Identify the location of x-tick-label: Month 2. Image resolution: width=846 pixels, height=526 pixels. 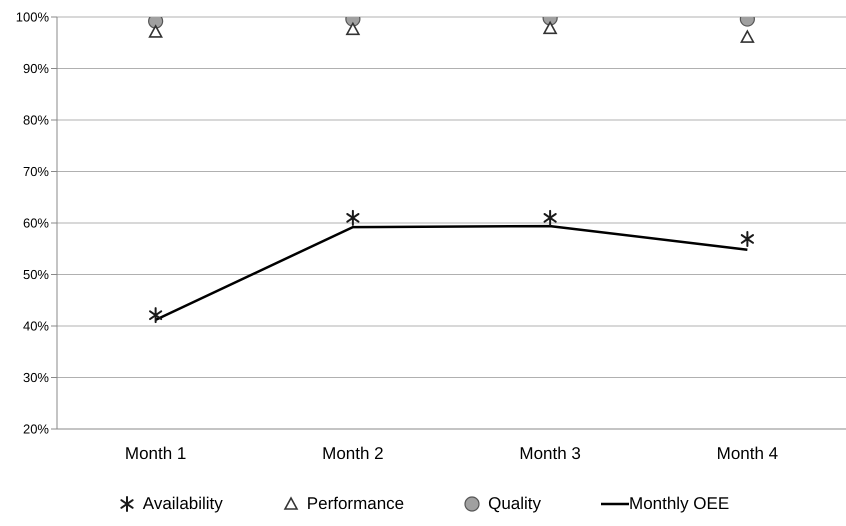
(353, 454).